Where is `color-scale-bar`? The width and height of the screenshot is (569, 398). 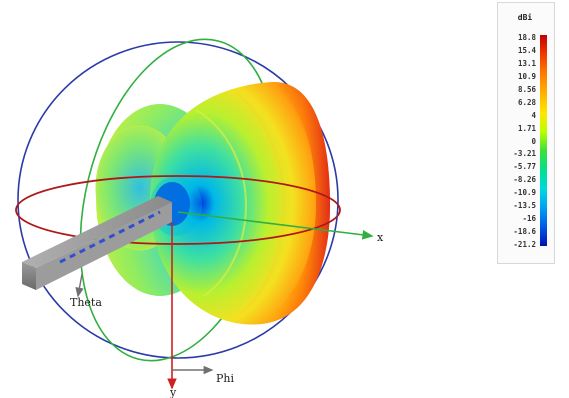 color-scale-bar is located at coordinates (543, 140).